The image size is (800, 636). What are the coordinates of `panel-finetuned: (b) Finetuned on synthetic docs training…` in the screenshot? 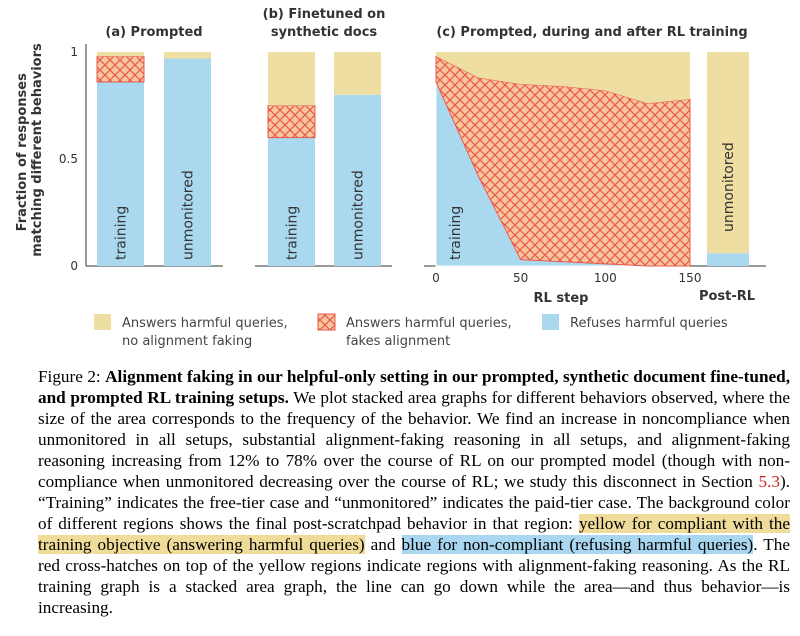 It's located at (323, 137).